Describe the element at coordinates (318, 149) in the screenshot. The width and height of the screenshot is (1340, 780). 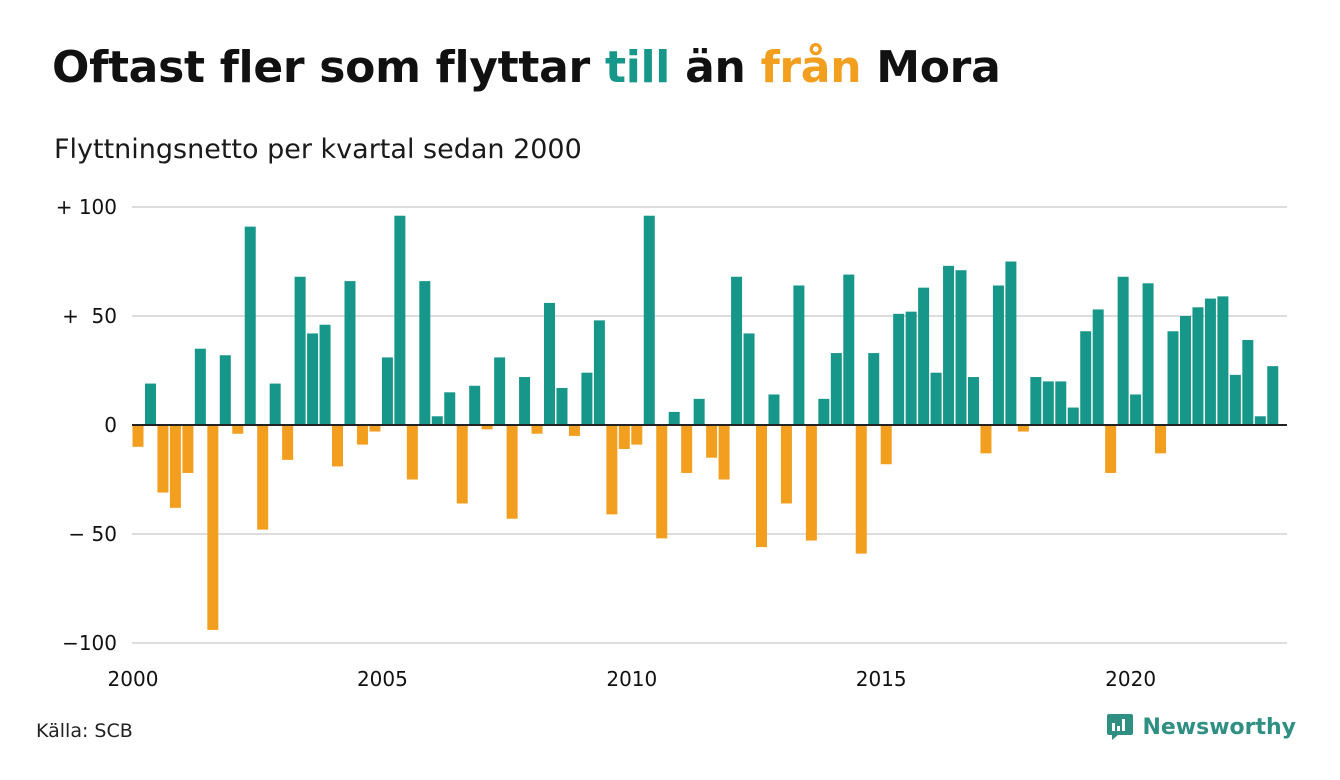
I see `chart-subtitle: Flyttningsnetto per kvartal sedan 2000` at that location.